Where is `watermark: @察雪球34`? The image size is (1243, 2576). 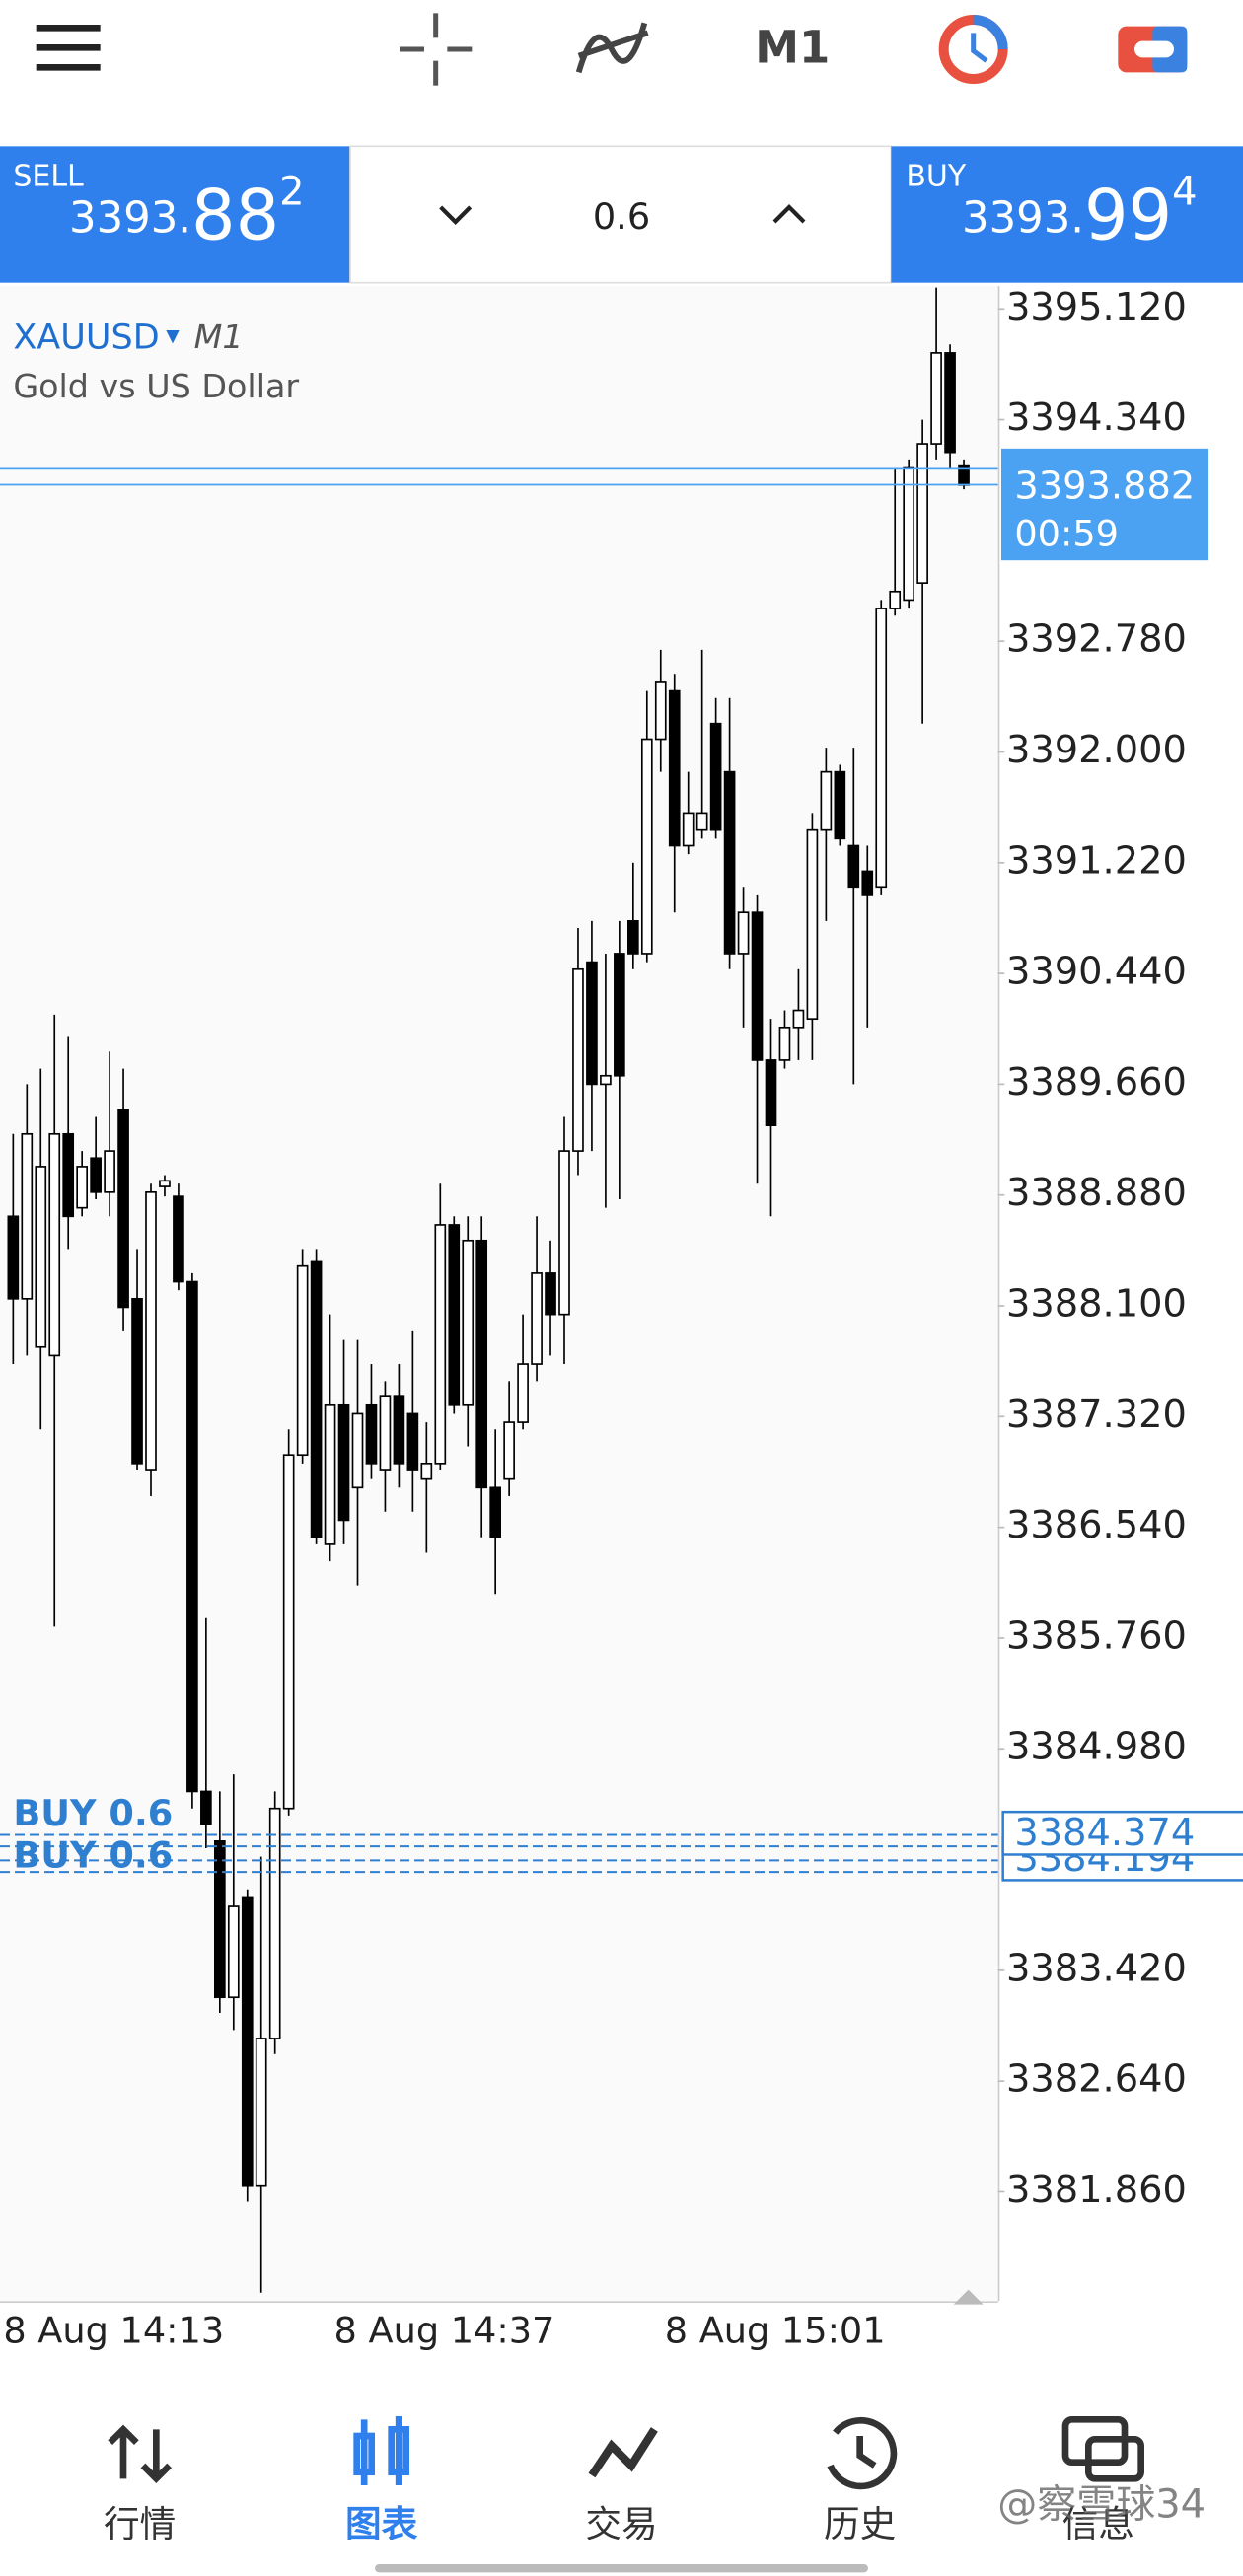 watermark: @察雪球34 is located at coordinates (1101, 2505).